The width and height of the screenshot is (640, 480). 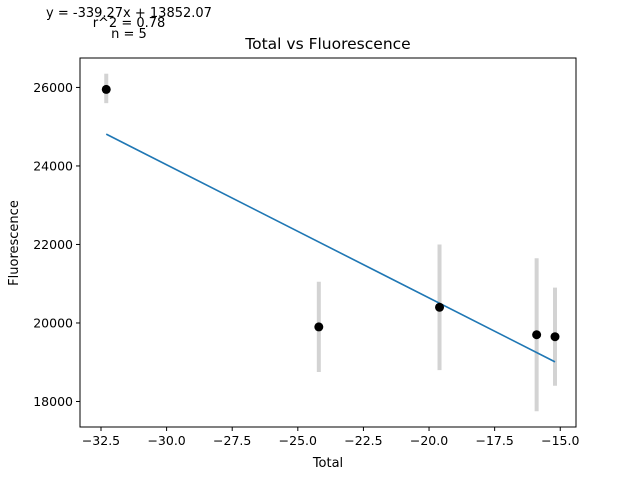 I want to click on x-tick-label-6: −17.5, so click(x=494, y=440).